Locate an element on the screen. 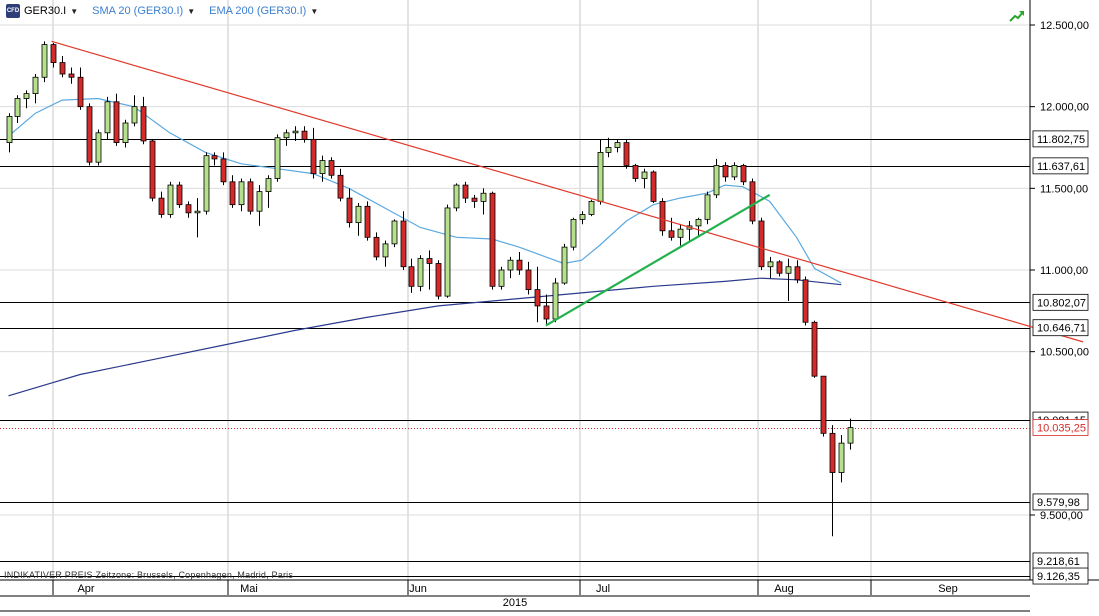 The height and width of the screenshot is (616, 1099). uptrend-line is located at coordinates (658, 260).